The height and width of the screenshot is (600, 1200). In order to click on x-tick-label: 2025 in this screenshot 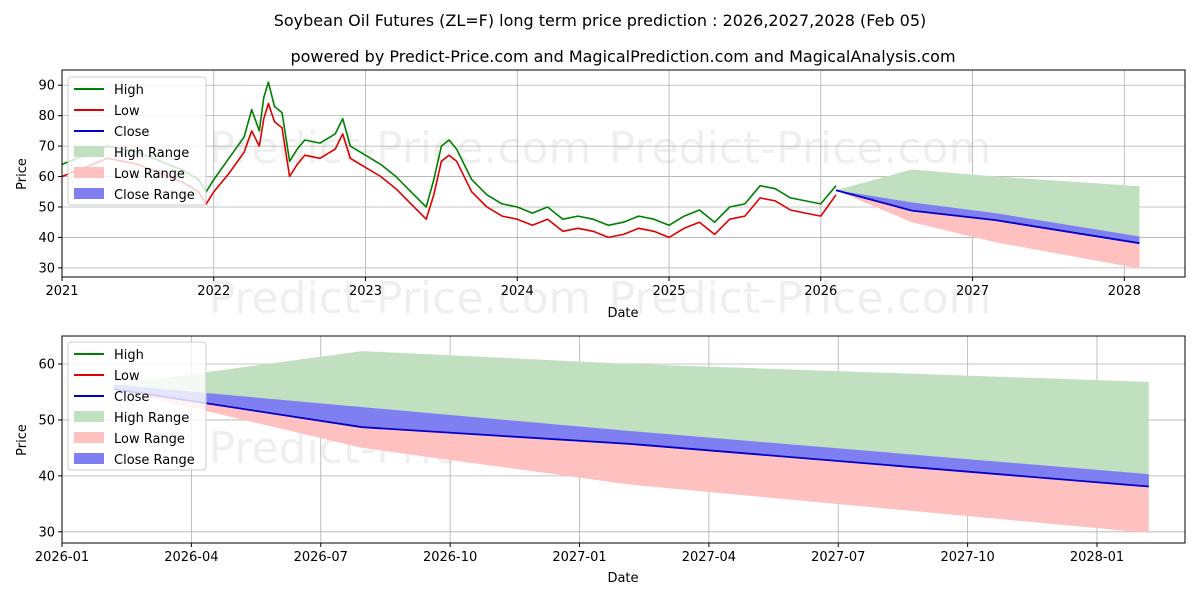, I will do `click(668, 291)`.